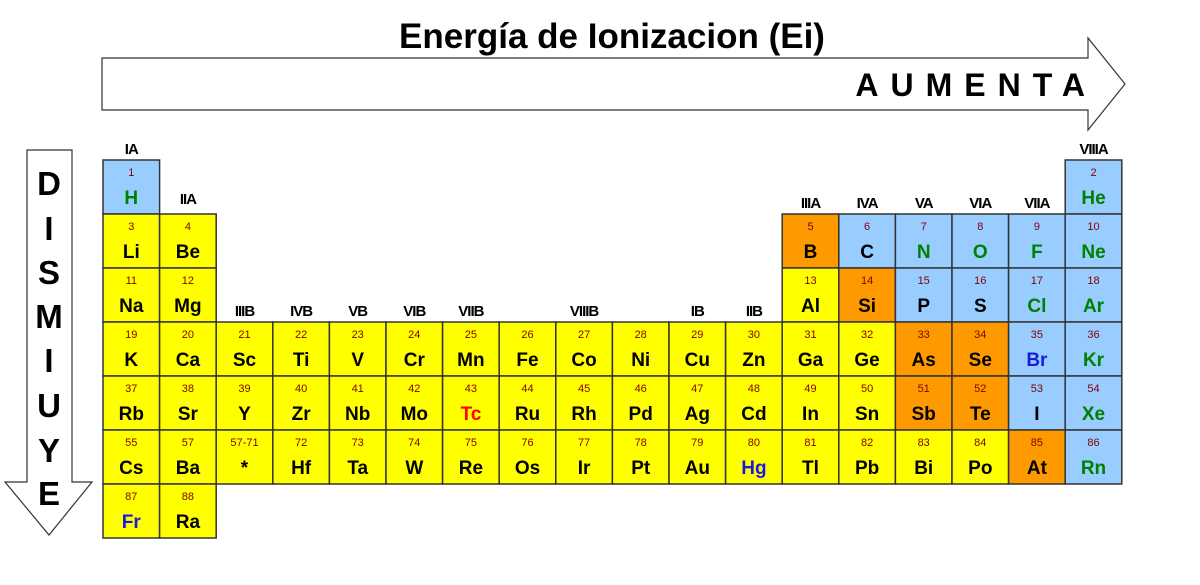 The width and height of the screenshot is (1200, 585). Describe the element at coordinates (1093, 389) in the screenshot. I see `atomic-number: 54` at that location.